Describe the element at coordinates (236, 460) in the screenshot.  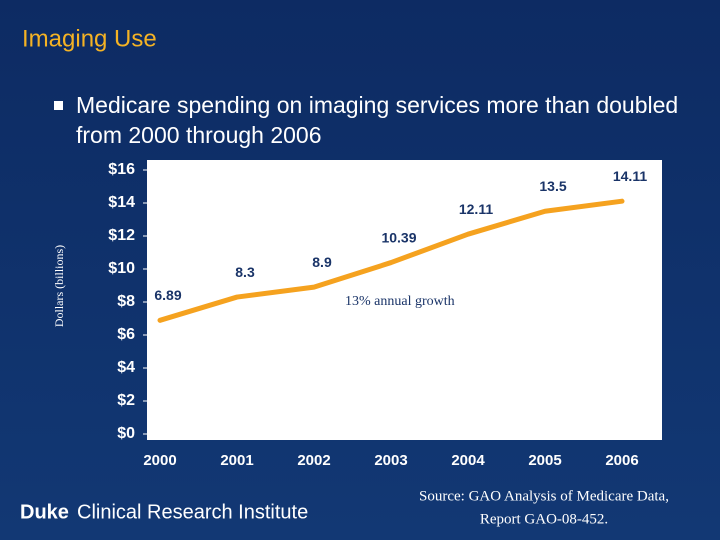
I see `x-tick-label: 2001` at that location.